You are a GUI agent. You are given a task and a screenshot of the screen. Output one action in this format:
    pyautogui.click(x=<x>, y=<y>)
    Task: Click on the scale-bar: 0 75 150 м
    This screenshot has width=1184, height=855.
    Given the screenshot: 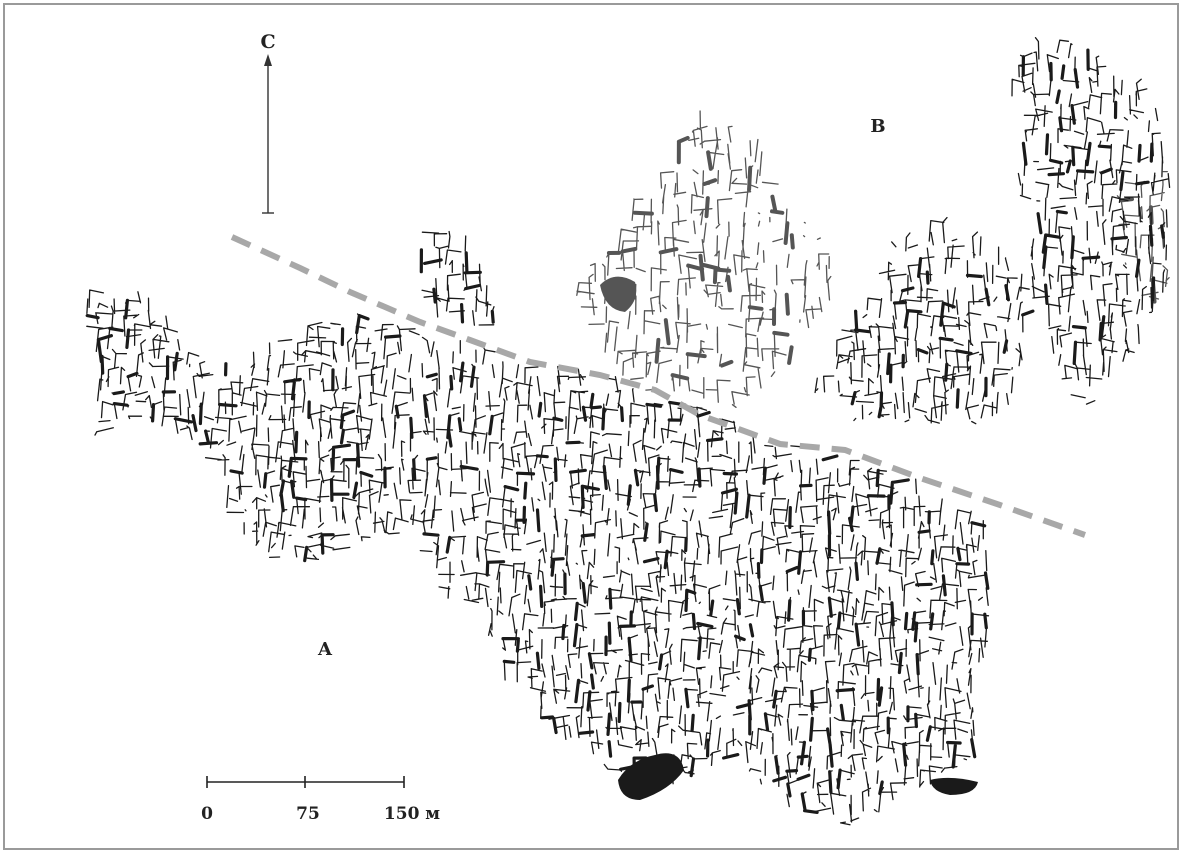 What is the action you would take?
    pyautogui.click(x=320, y=800)
    